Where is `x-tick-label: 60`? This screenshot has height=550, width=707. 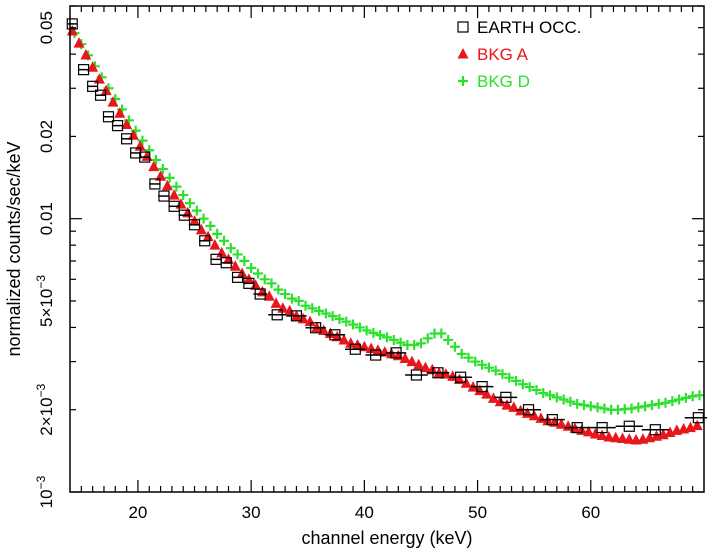 x-tick-label: 60 is located at coordinates (590, 512).